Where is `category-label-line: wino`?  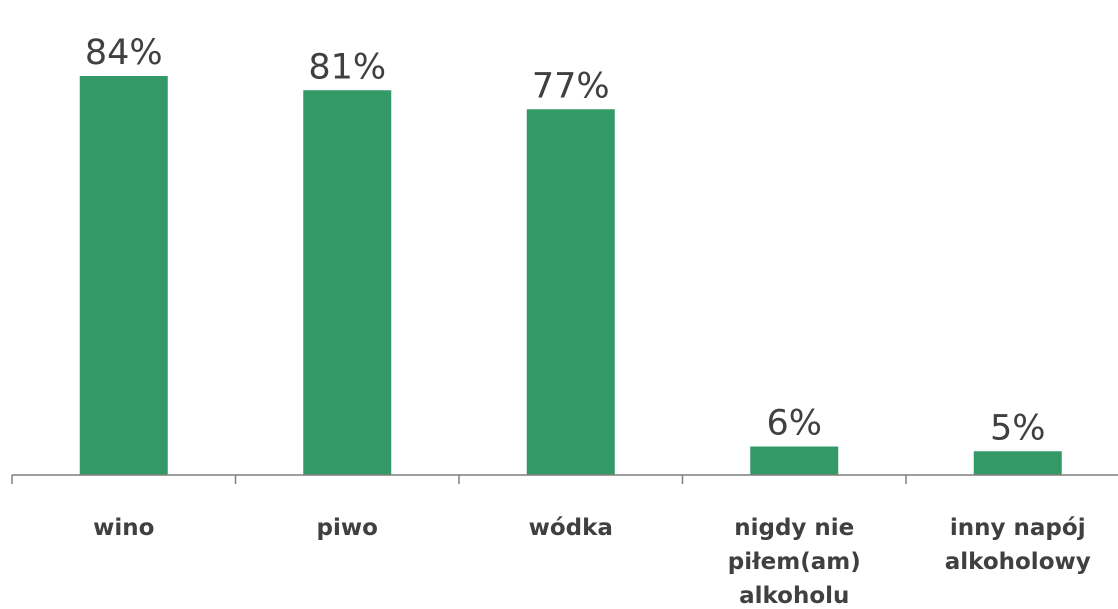
category-label-line: wino is located at coordinates (123, 528).